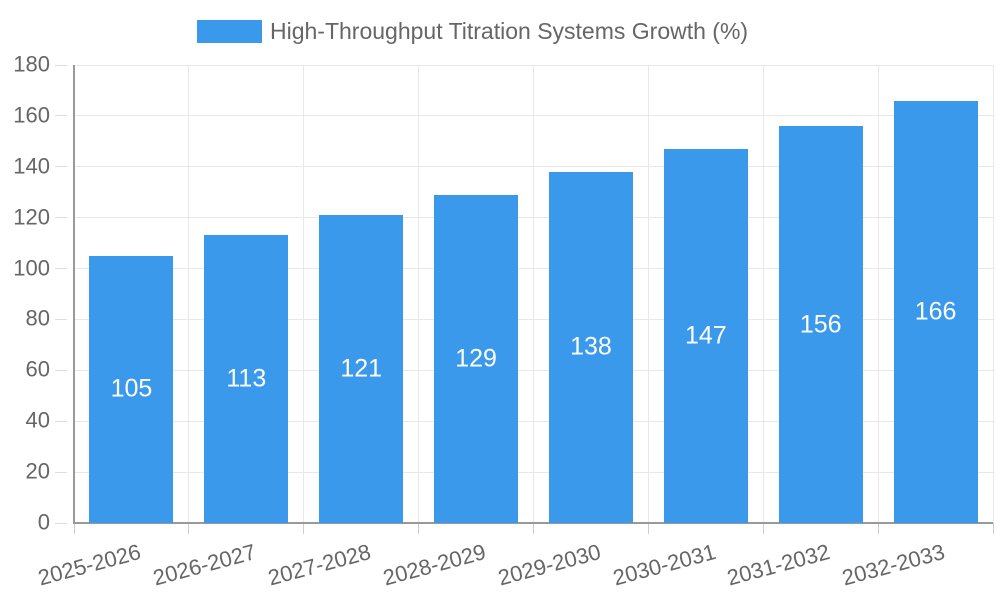  I want to click on x-axis-line, so click(533, 523).